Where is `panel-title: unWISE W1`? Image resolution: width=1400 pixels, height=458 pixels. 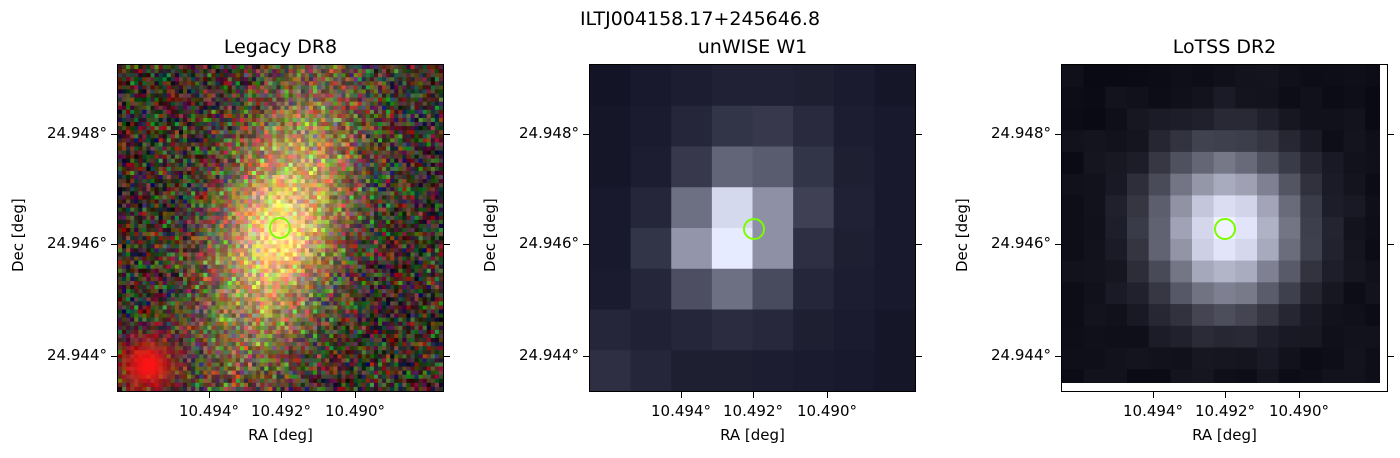
panel-title: unWISE W1 is located at coordinates (752, 47).